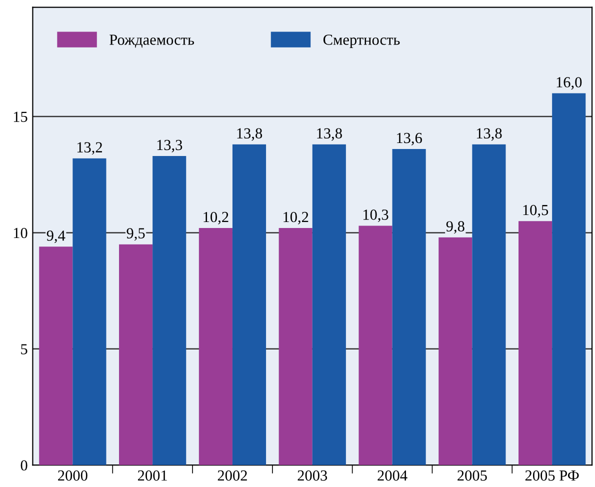  What do you see at coordinates (535, 211) in the screenshot?
I see `data-label: 10,5` at bounding box center [535, 211].